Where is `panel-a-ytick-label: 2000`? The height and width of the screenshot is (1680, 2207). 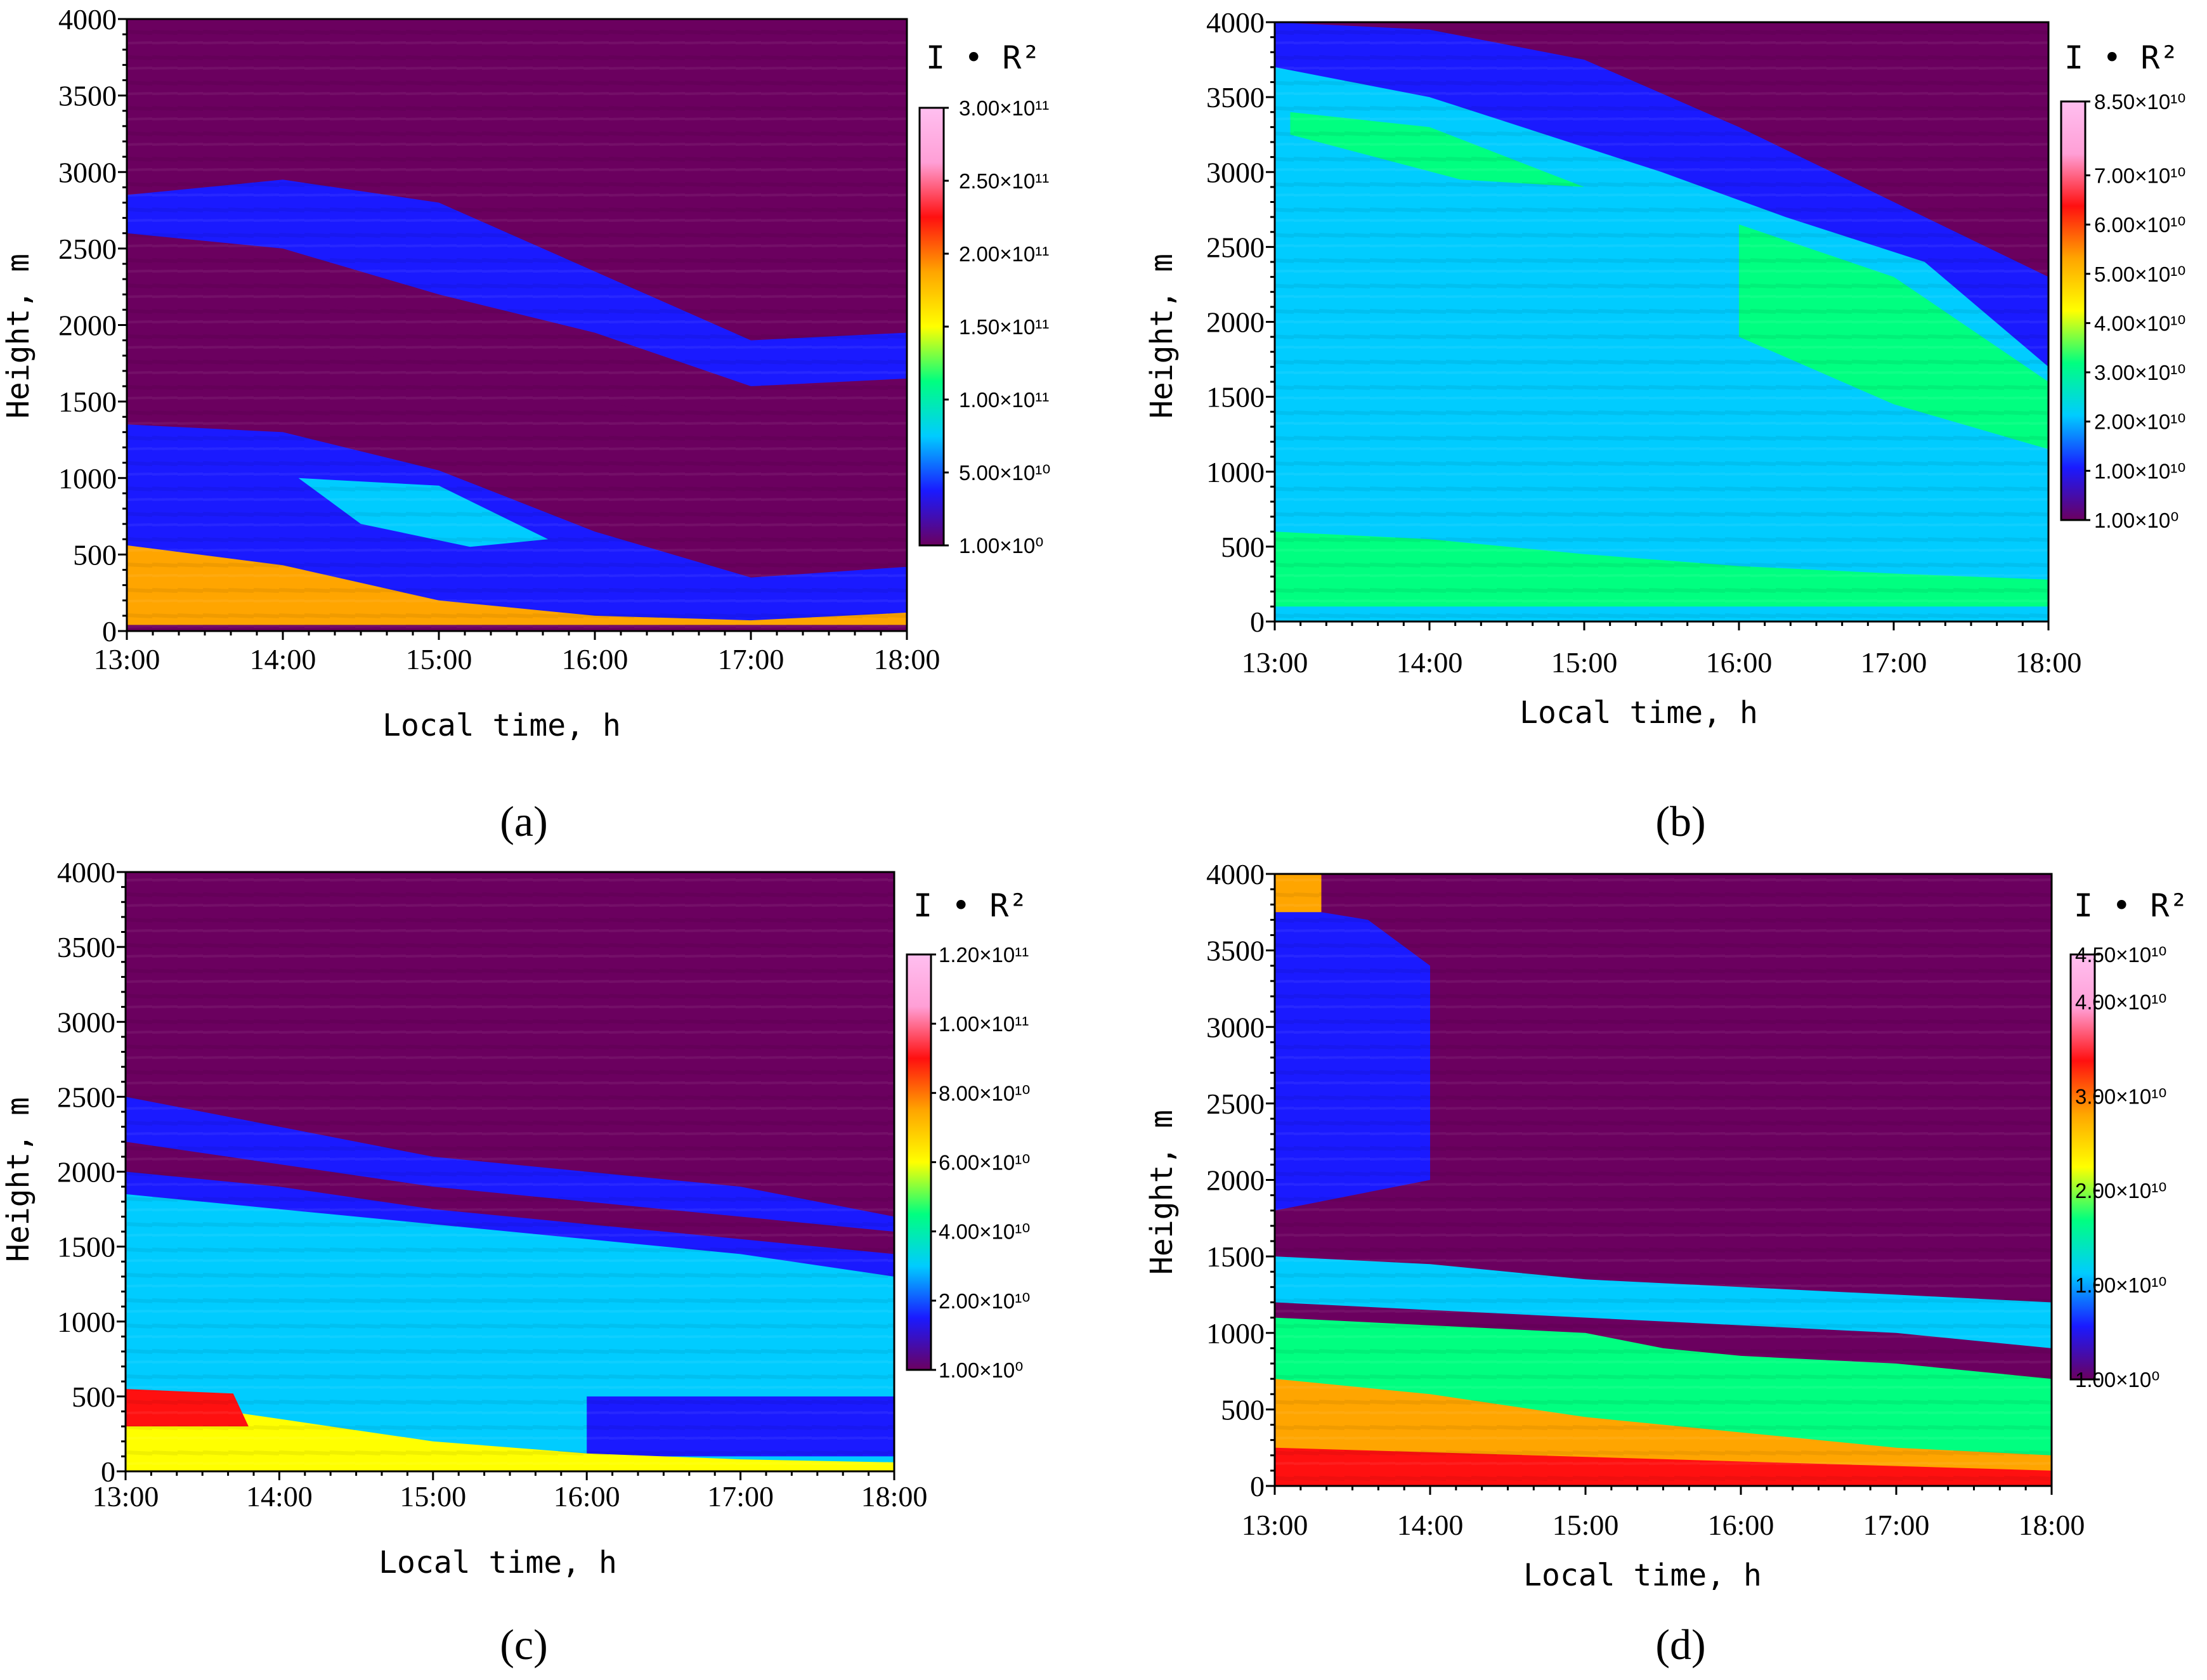
panel-a-ytick-label: 2000 is located at coordinates (88, 325).